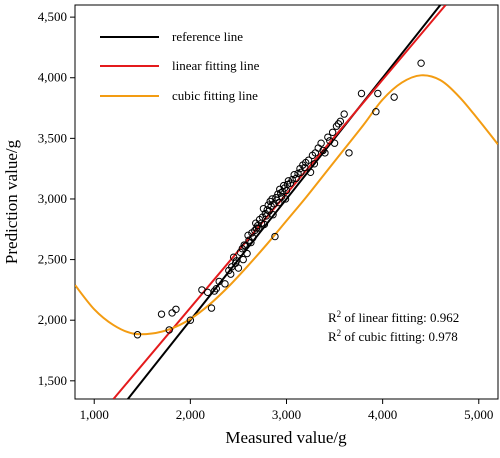 The width and height of the screenshot is (500, 458). Describe the element at coordinates (52, 319) in the screenshot. I see `y-tick-label: 2,000` at that location.